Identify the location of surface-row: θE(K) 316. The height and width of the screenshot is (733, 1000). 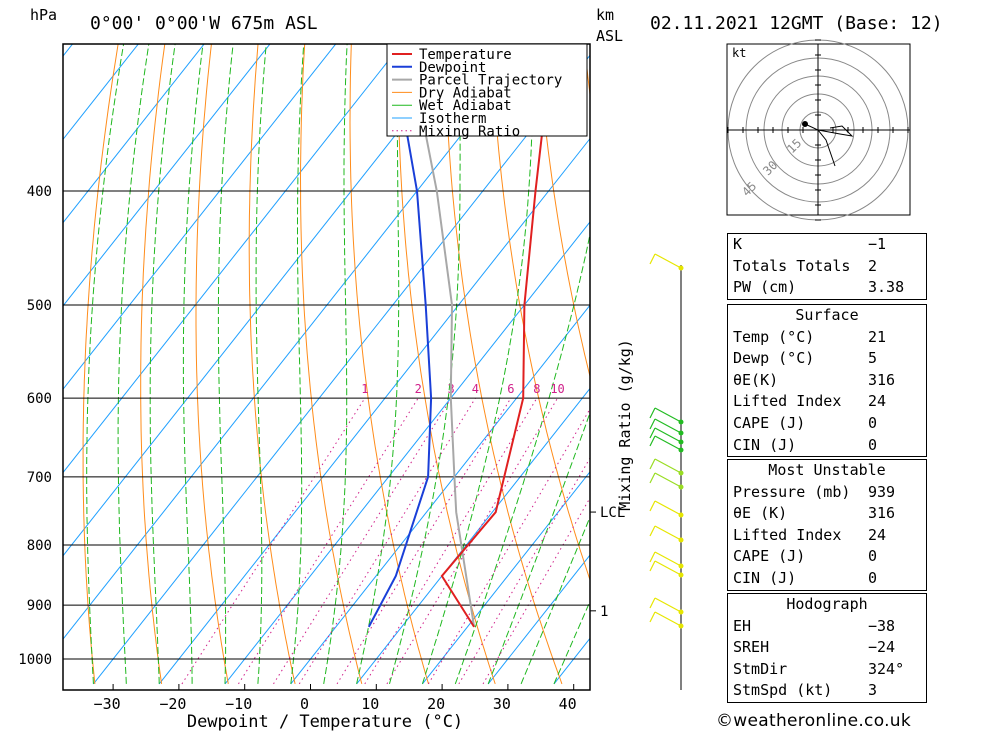
(827, 381).